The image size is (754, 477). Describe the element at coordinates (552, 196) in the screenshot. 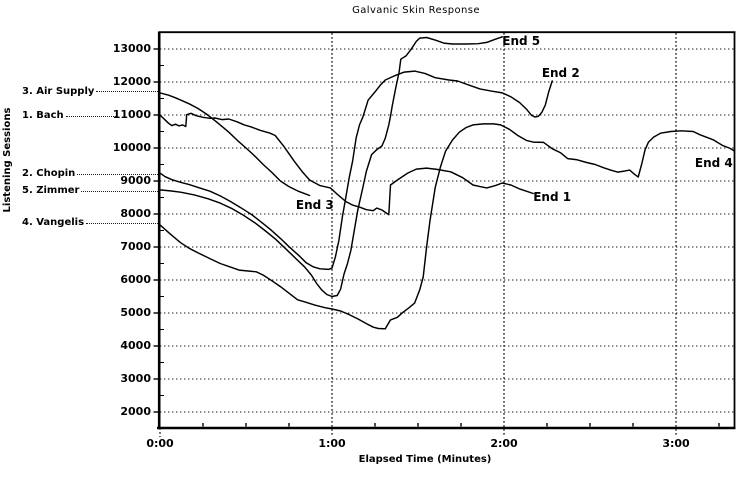

I see `series-end-label-end-1: End 1` at that location.